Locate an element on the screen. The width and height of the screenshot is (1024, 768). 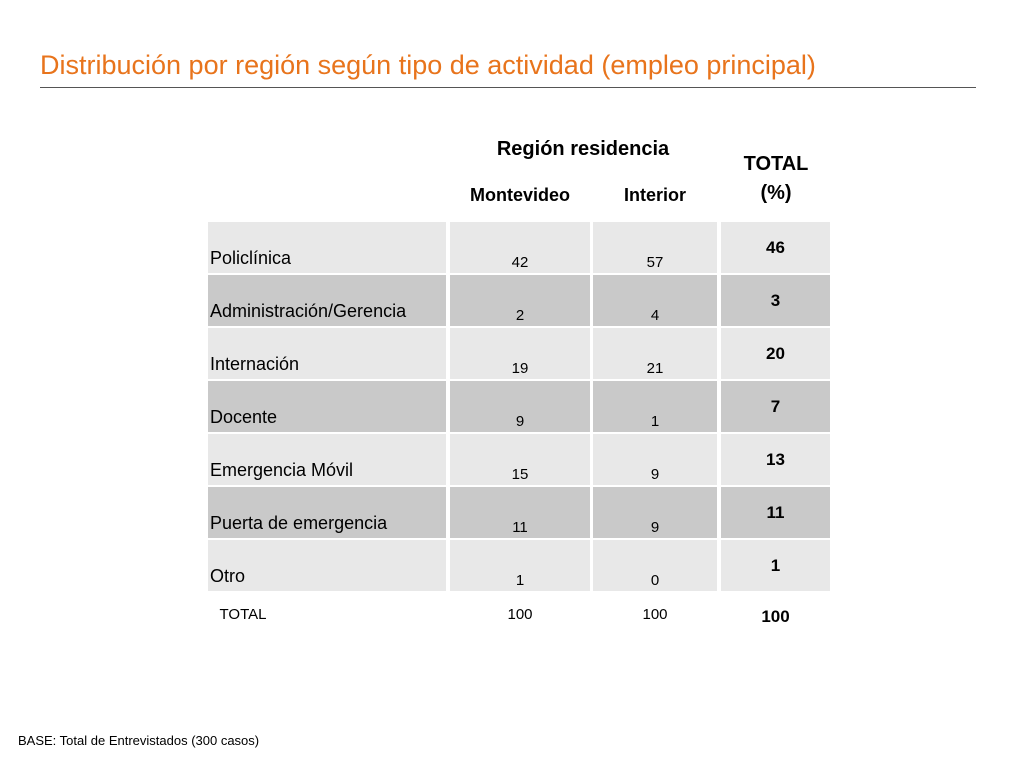
montevideo-value: 42 is located at coordinates (520, 262).